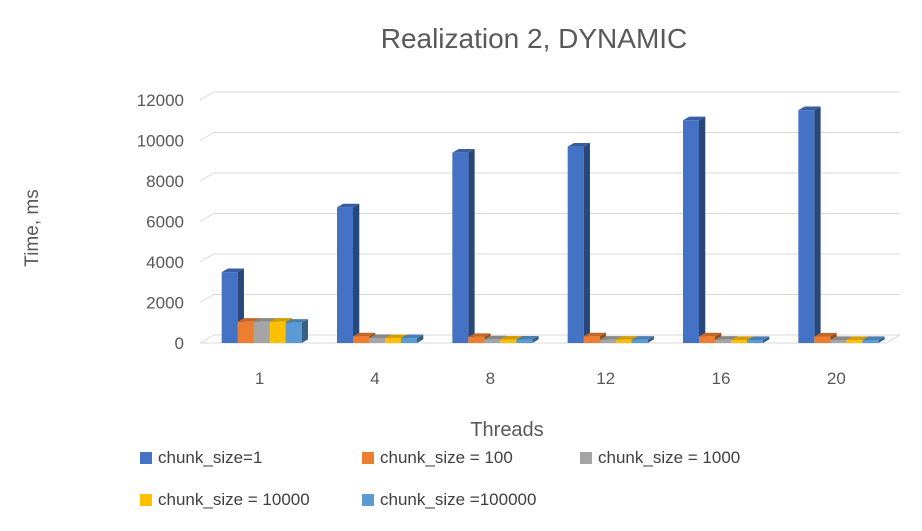  I want to click on y-tick-label: 8000, so click(165, 181).